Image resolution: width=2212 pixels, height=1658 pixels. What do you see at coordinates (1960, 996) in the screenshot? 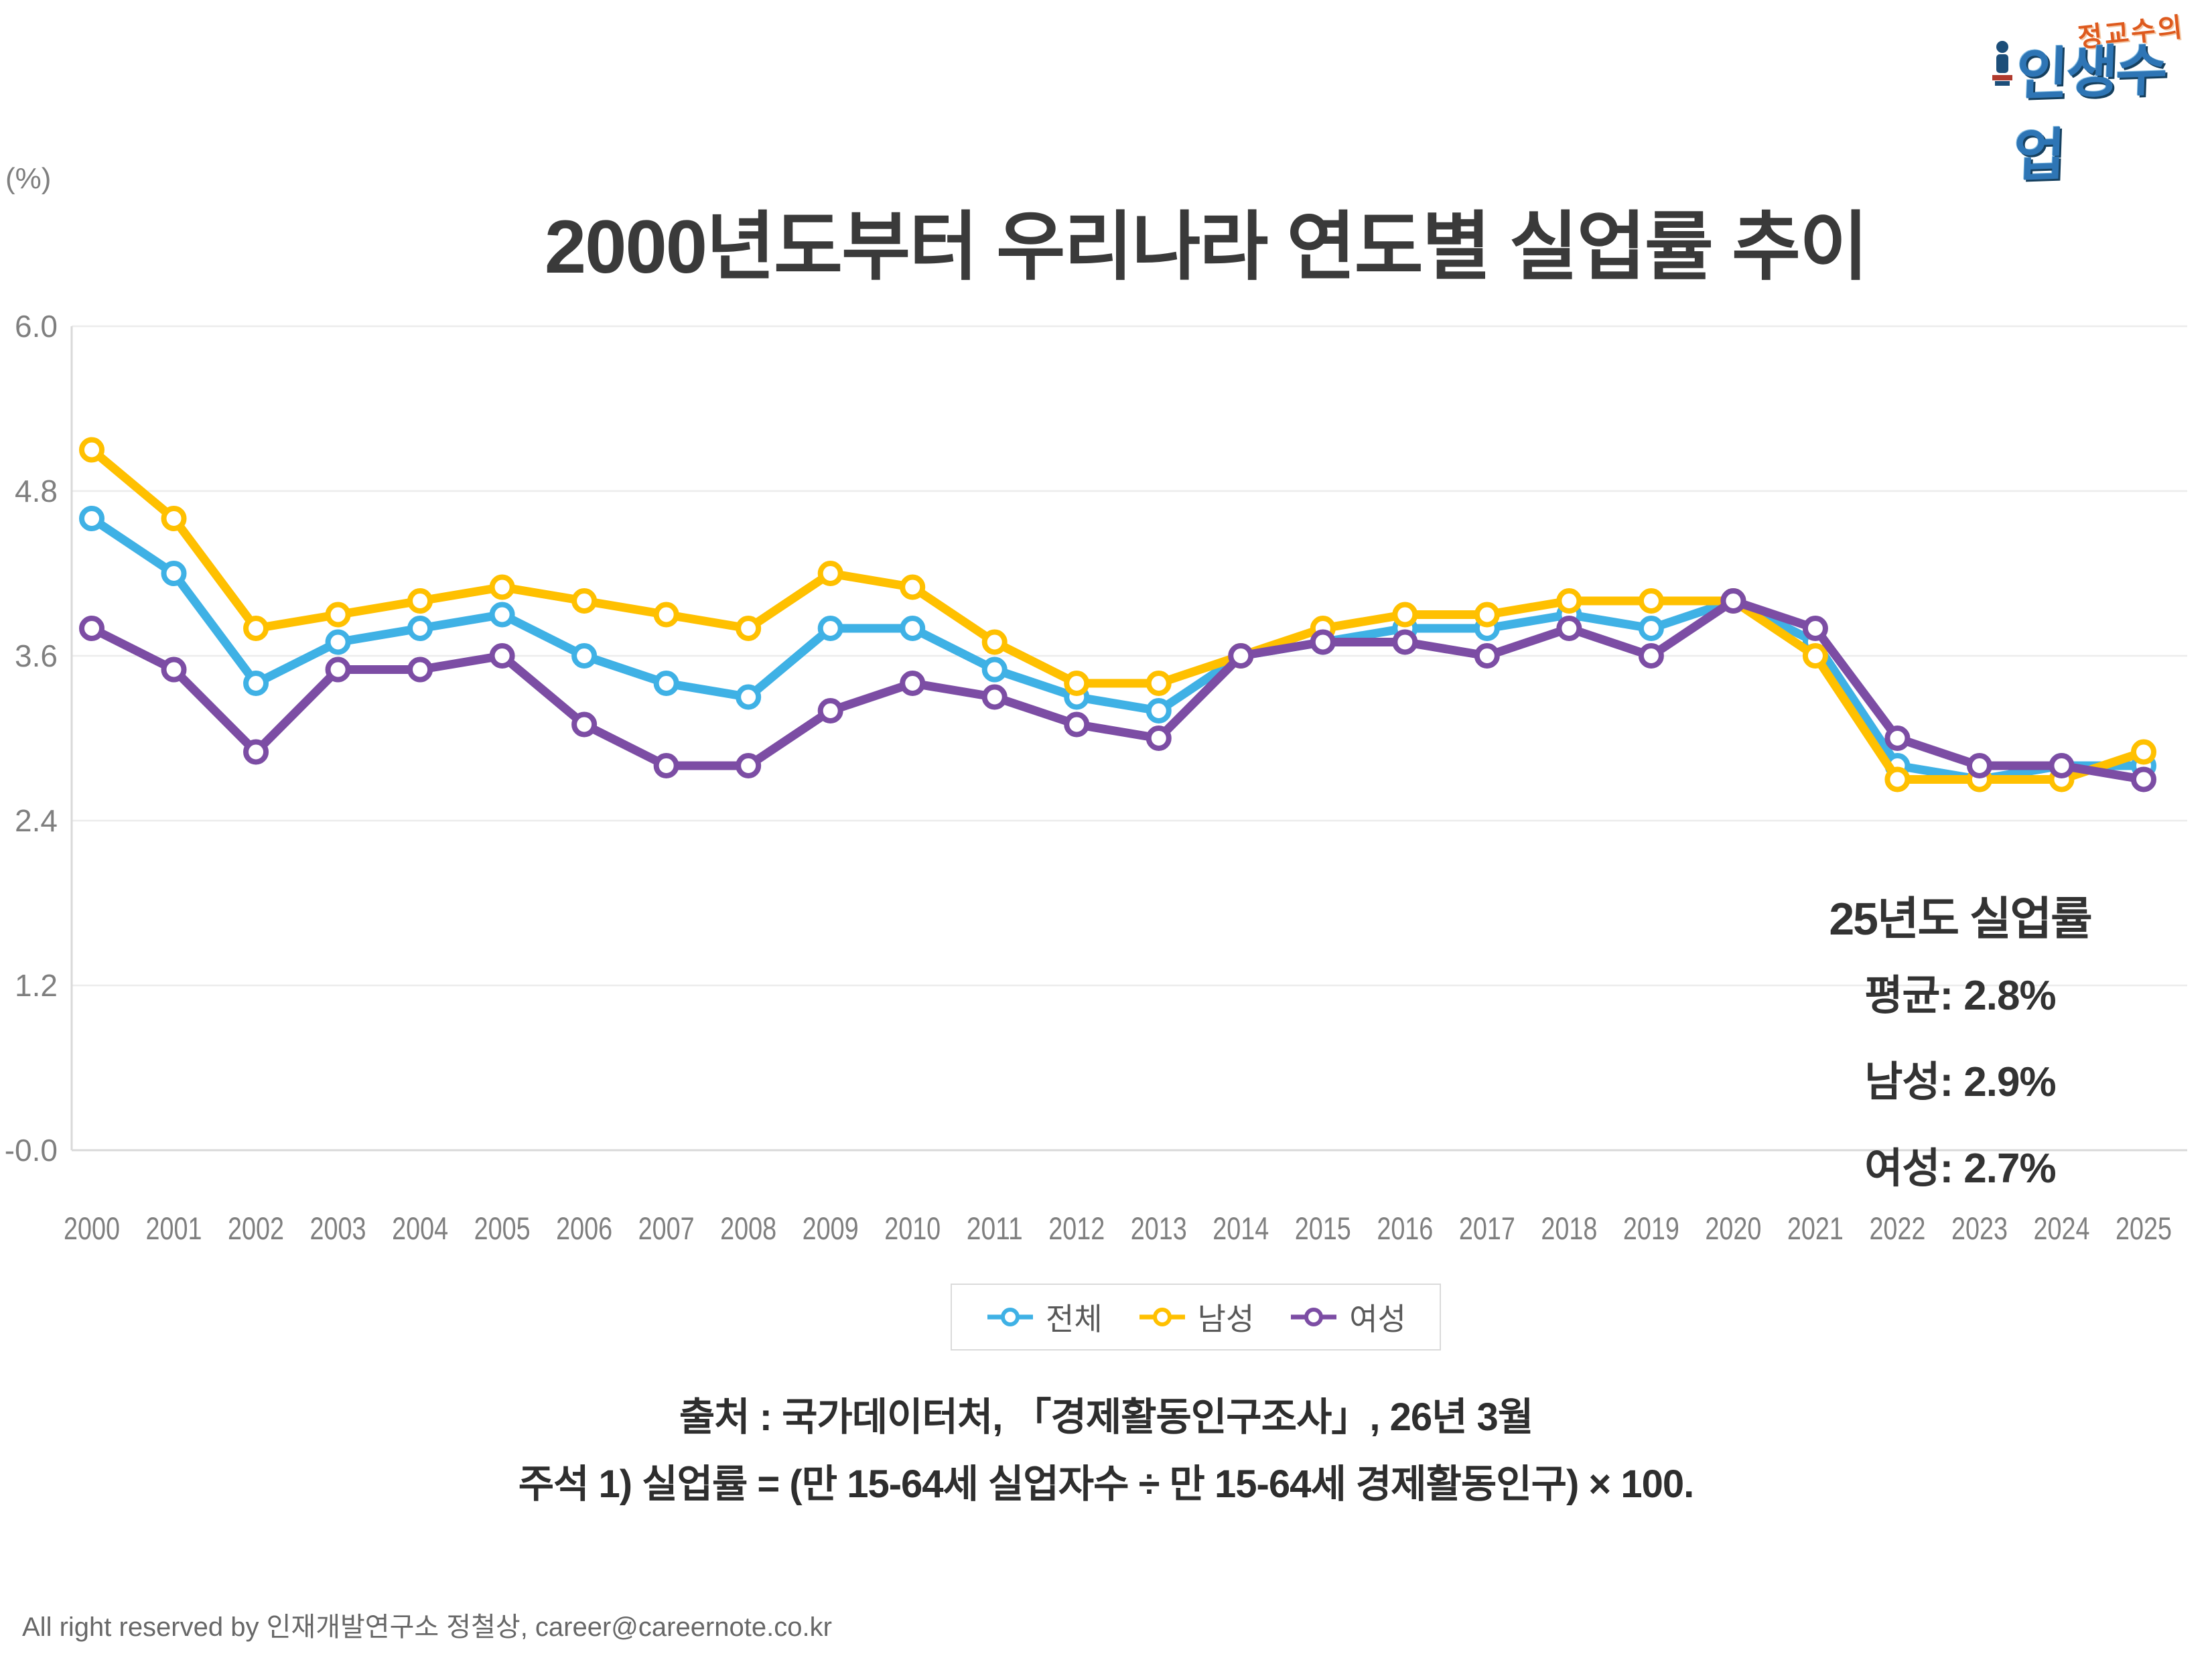
I see `annotation-average: 평균: 2.8%` at bounding box center [1960, 996].